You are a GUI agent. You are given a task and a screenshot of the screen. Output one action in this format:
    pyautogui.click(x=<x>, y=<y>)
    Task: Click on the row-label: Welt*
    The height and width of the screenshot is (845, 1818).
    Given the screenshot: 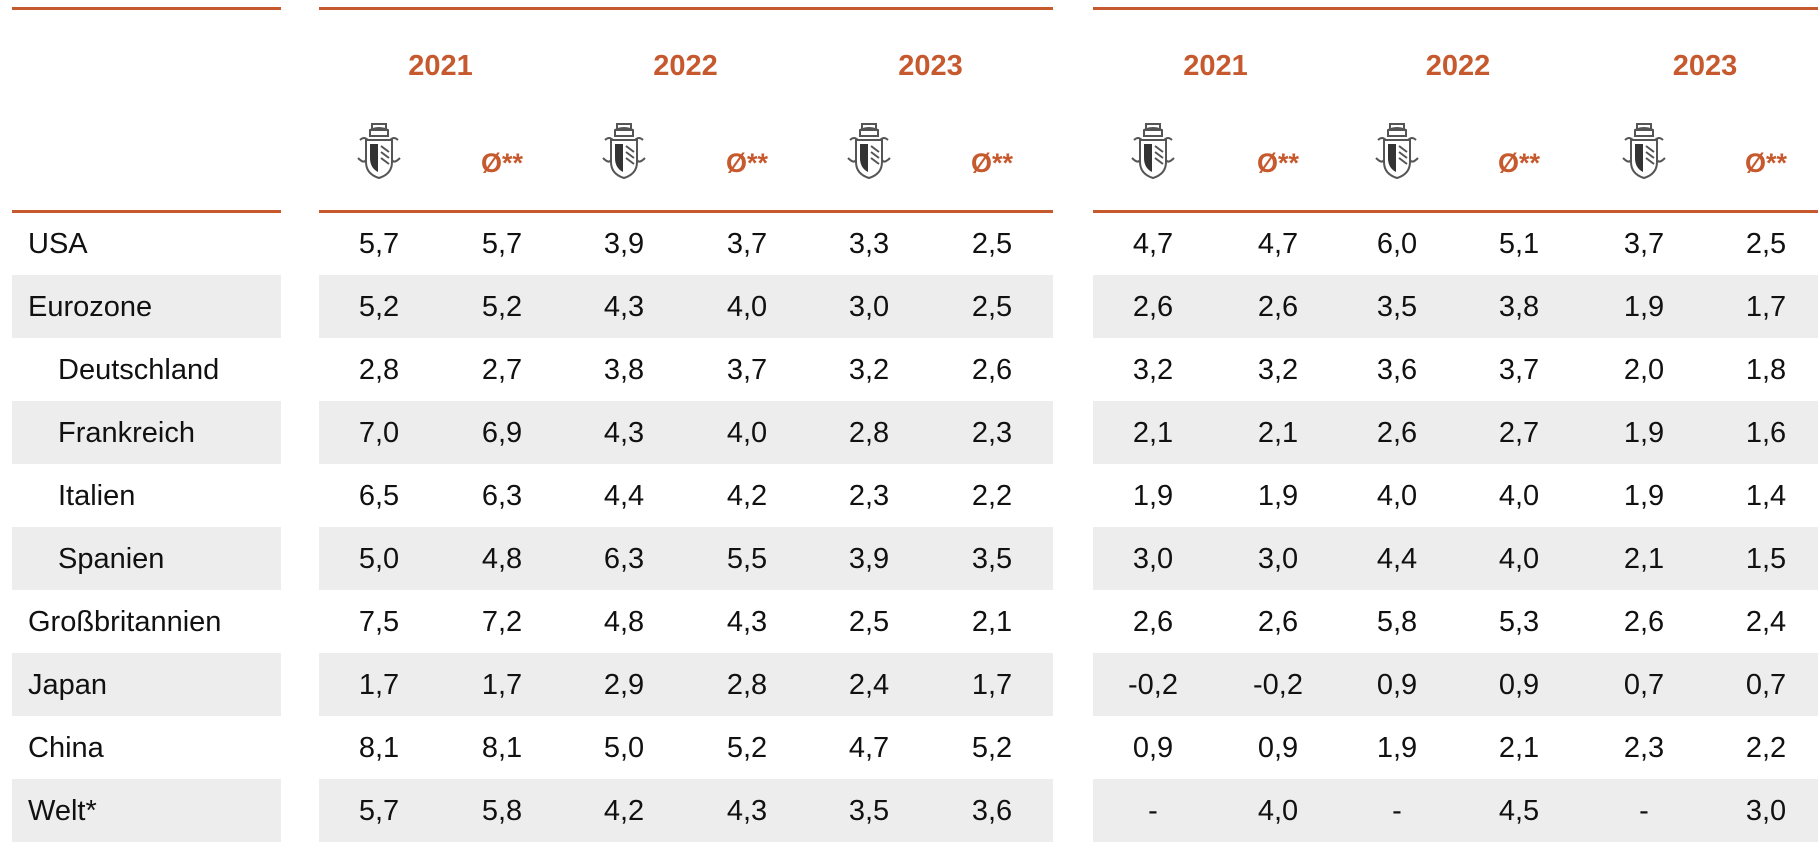 What is the action you would take?
    pyautogui.click(x=62, y=811)
    